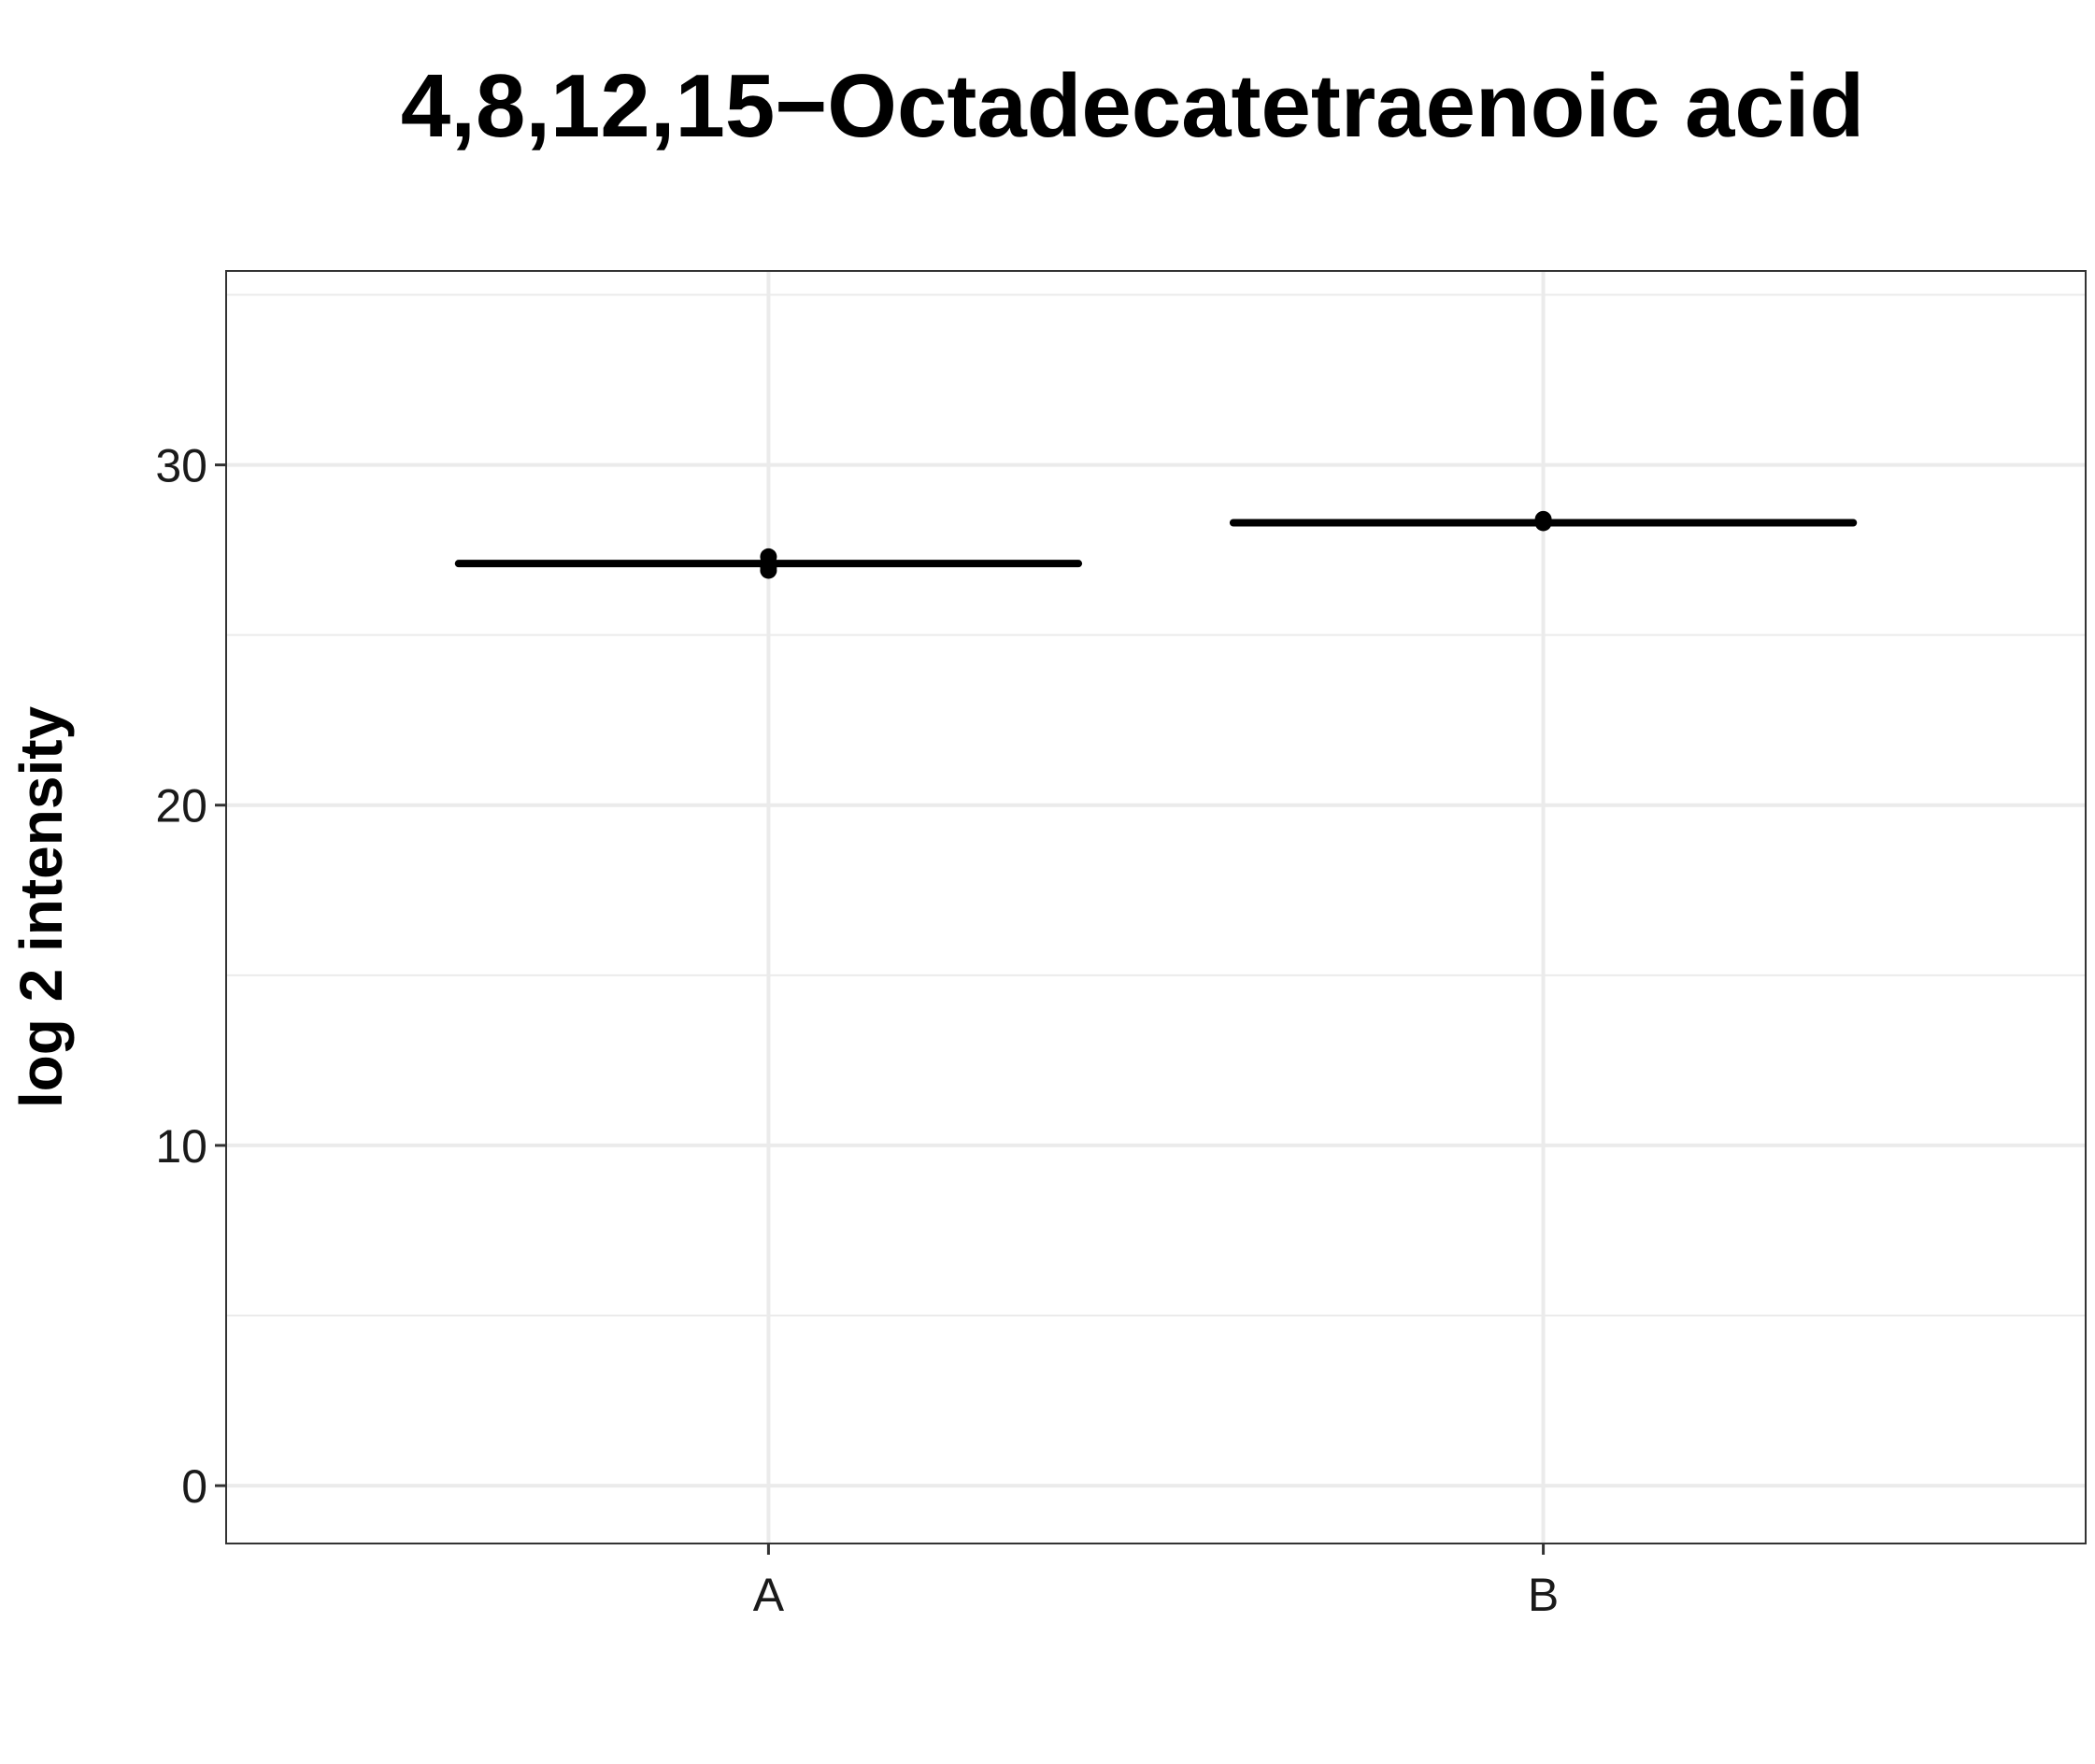 This screenshot has width=2095, height=1764. What do you see at coordinates (190, 976) in the screenshot?
I see `y-axis: 0 10 20 30` at bounding box center [190, 976].